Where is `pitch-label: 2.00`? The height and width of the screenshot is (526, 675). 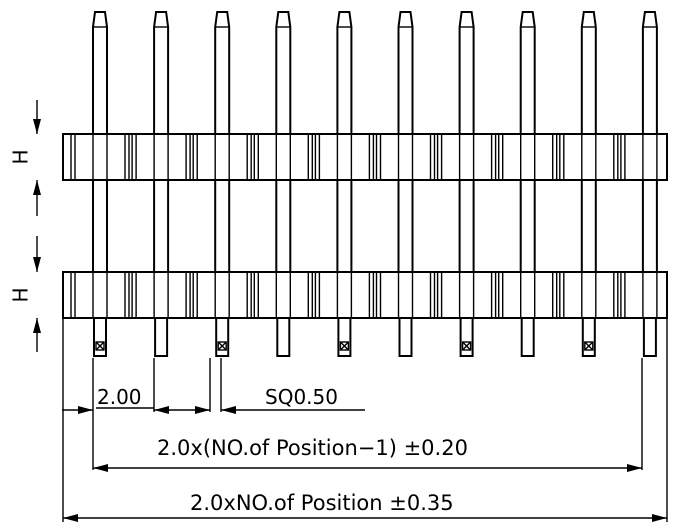
pitch-label: 2.00 is located at coordinates (119, 397).